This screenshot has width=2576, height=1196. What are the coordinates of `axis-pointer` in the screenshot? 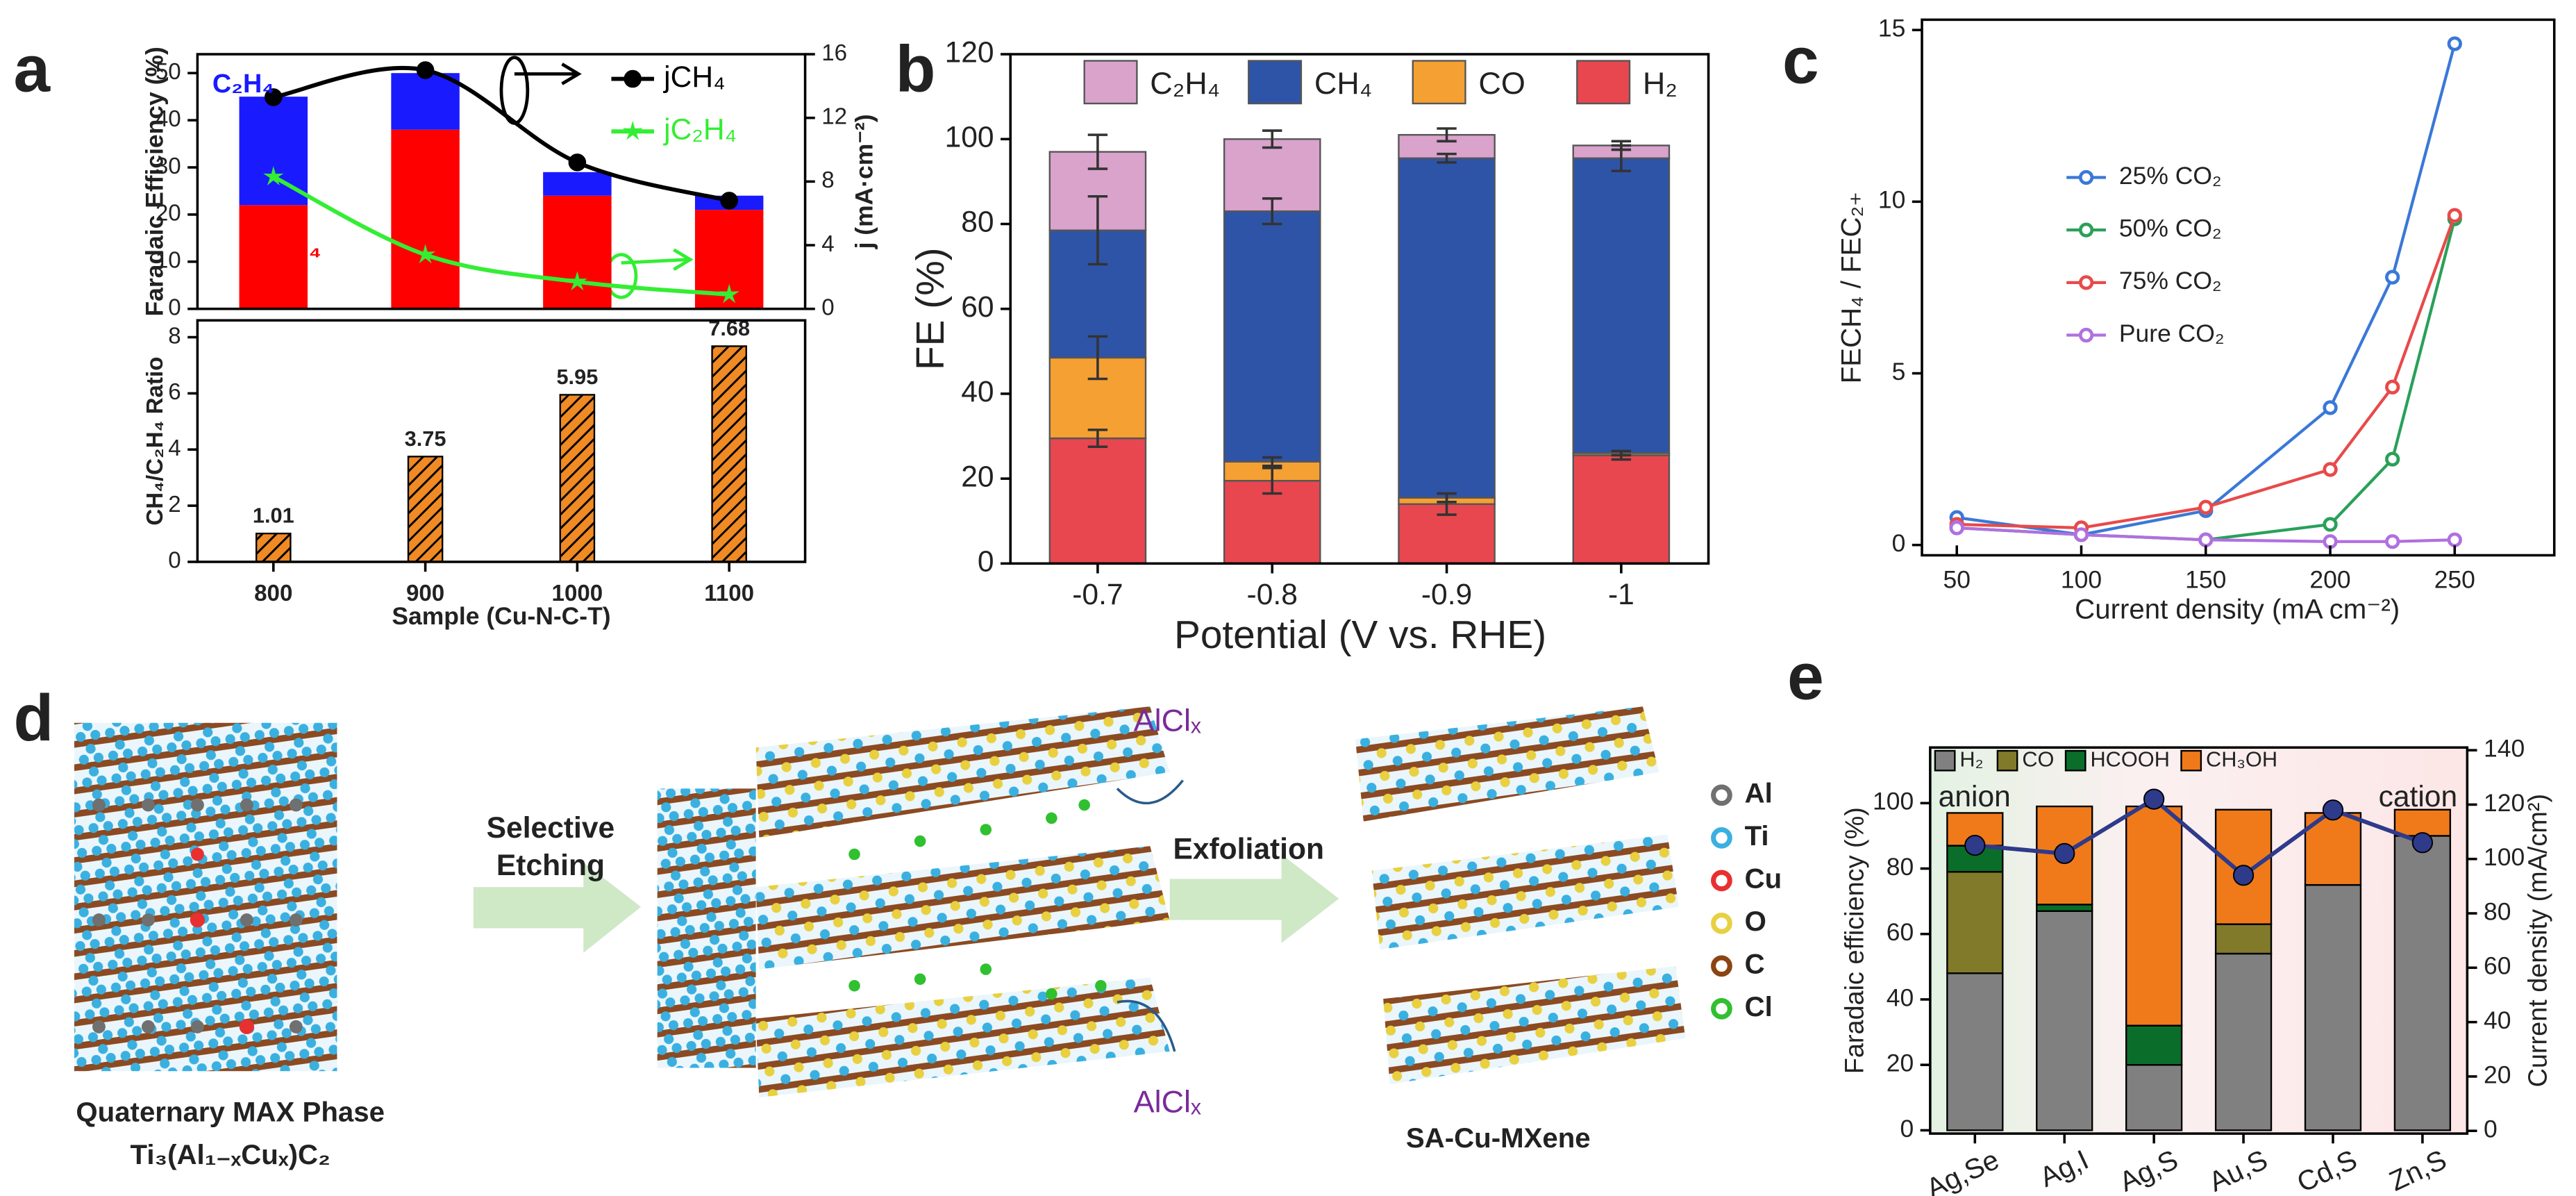 It's located at (548, 74).